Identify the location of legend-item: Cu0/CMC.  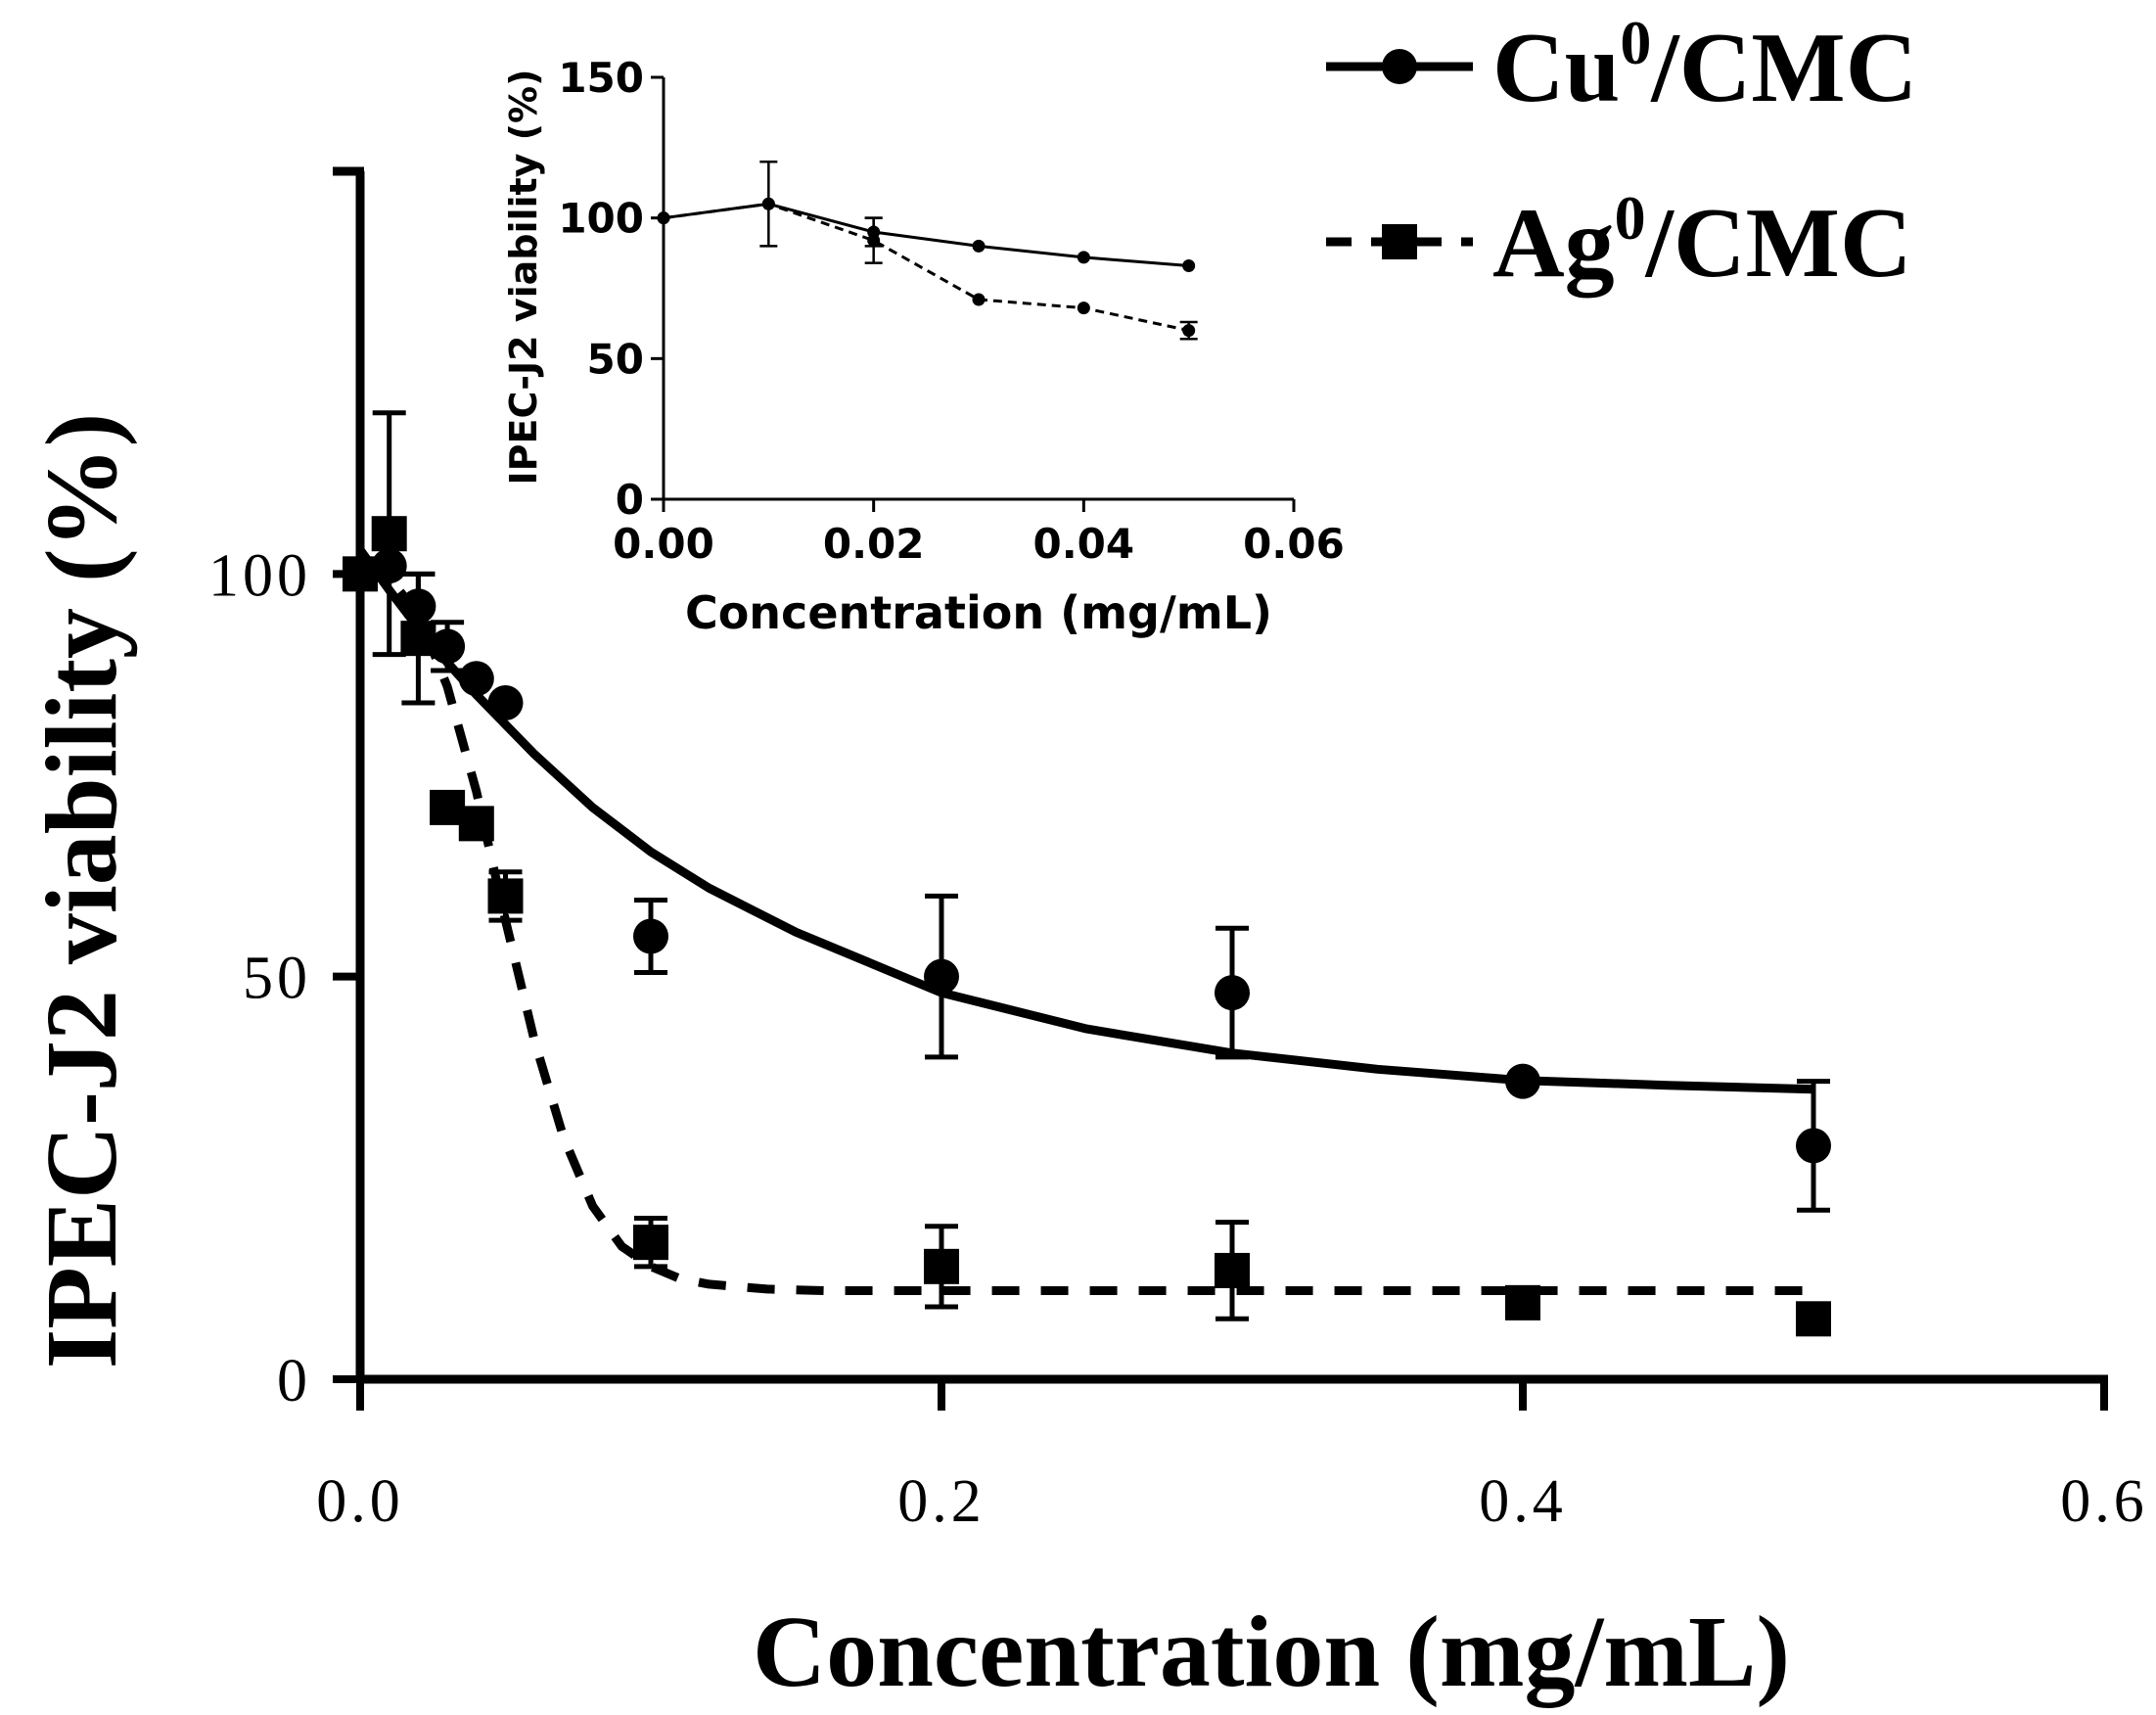
(1621, 65).